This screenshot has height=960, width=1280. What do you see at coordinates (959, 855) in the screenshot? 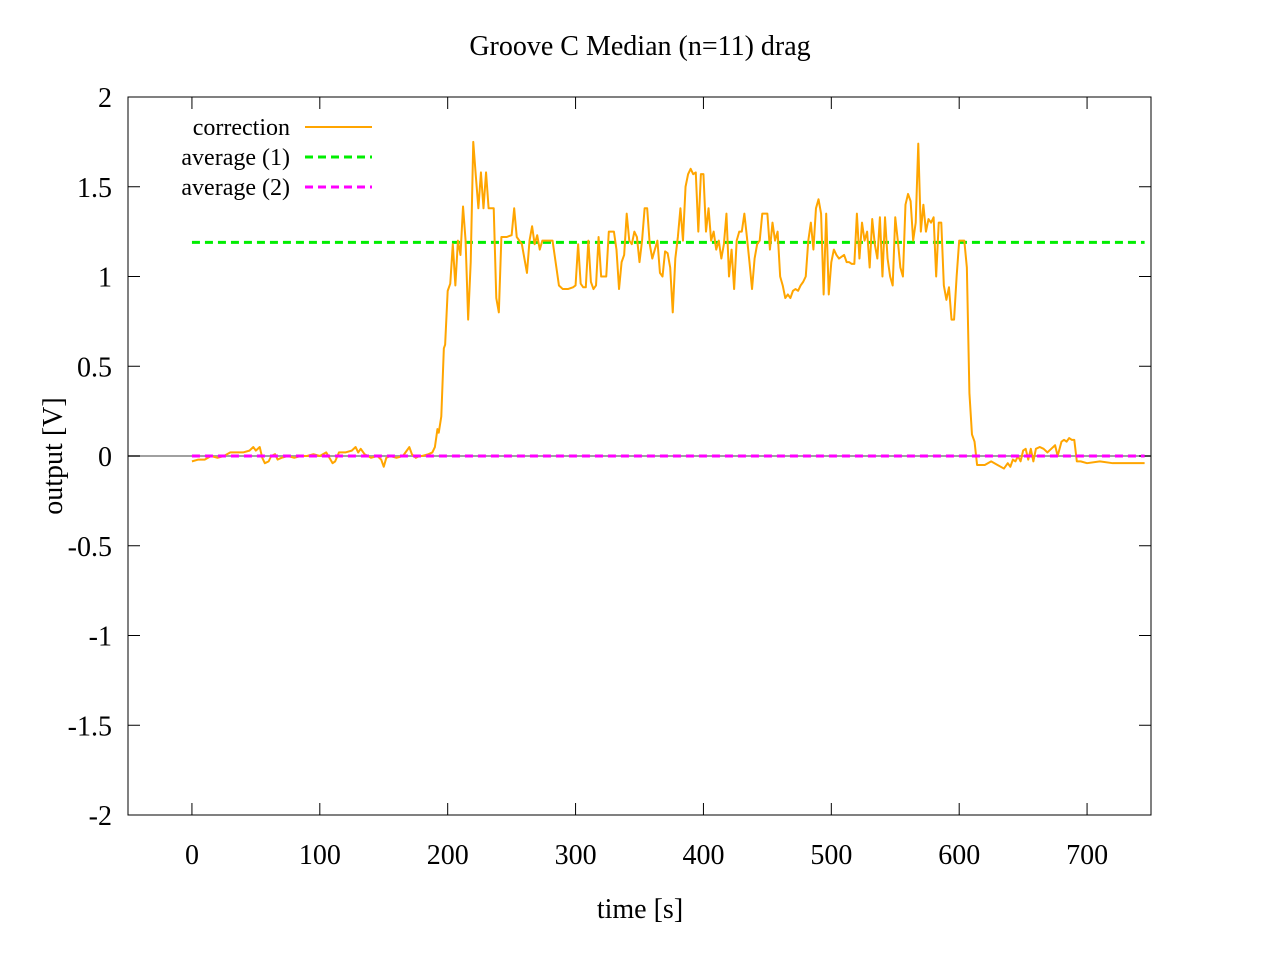
I see `x-tick-label: 600` at bounding box center [959, 855].